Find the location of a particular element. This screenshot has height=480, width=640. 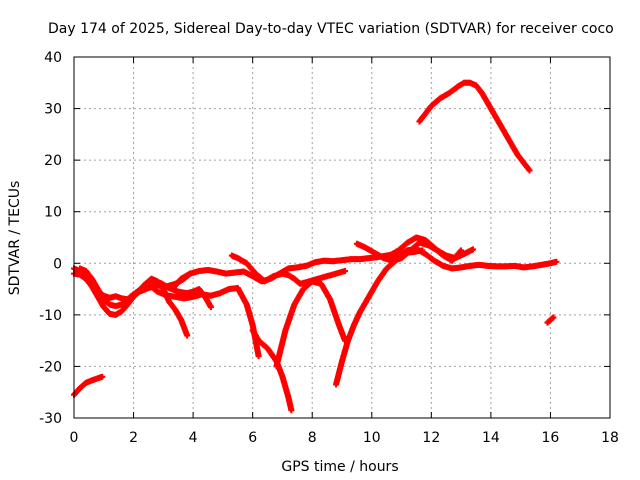

x-tick-label: 8 is located at coordinates (312, 438).